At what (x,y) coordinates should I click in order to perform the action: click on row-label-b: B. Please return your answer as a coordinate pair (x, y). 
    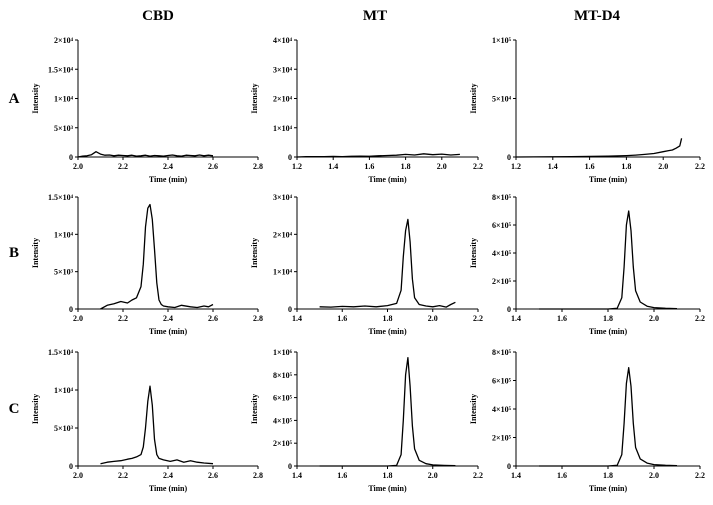
    Looking at the image, I should click on (14, 253).